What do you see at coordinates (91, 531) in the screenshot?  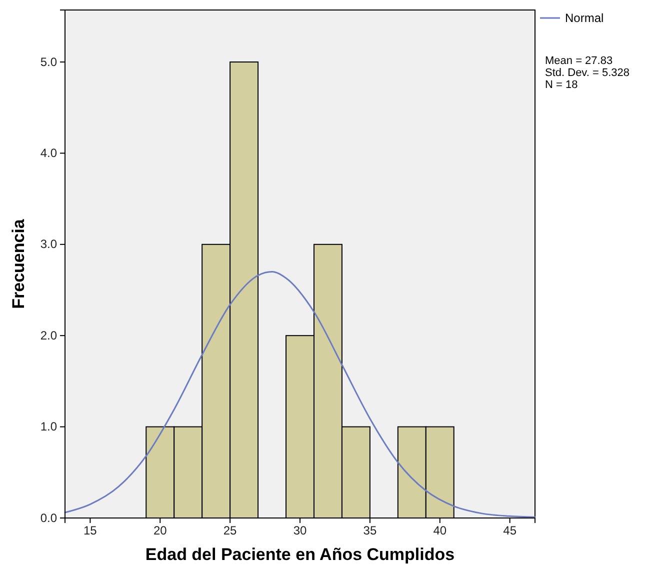 I see `x-tick-label: 15` at bounding box center [91, 531].